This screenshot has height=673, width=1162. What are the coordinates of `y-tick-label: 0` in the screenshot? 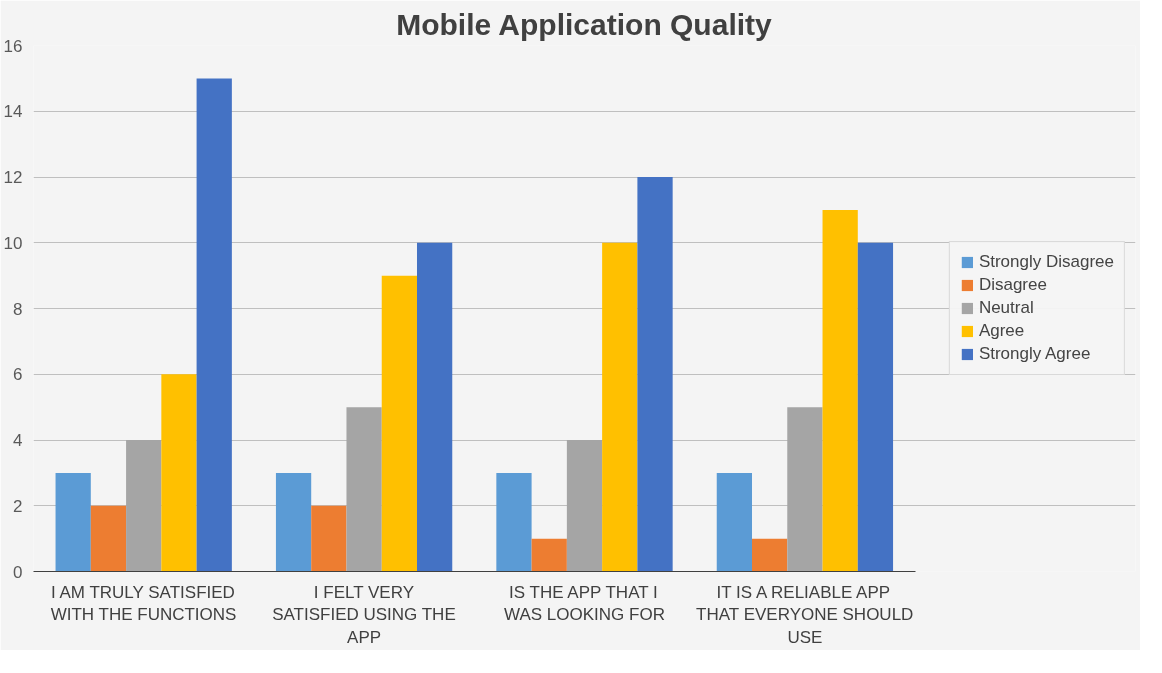 It's located at (18, 572).